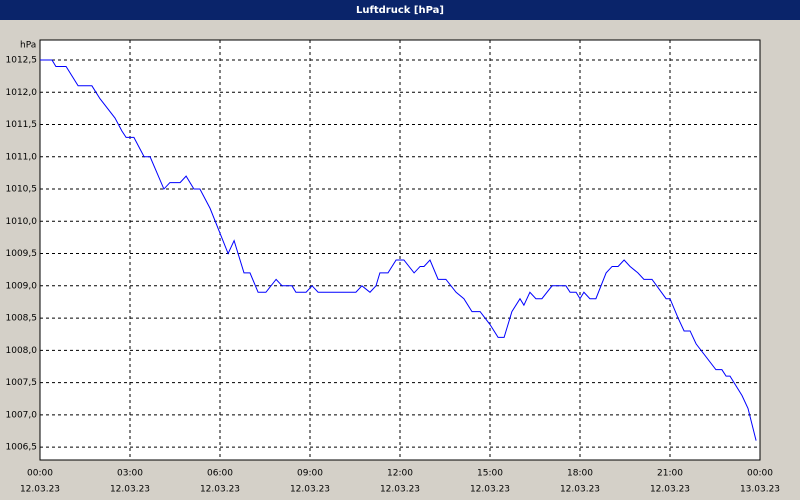  I want to click on x-tick-label: 21:00, so click(670, 474).